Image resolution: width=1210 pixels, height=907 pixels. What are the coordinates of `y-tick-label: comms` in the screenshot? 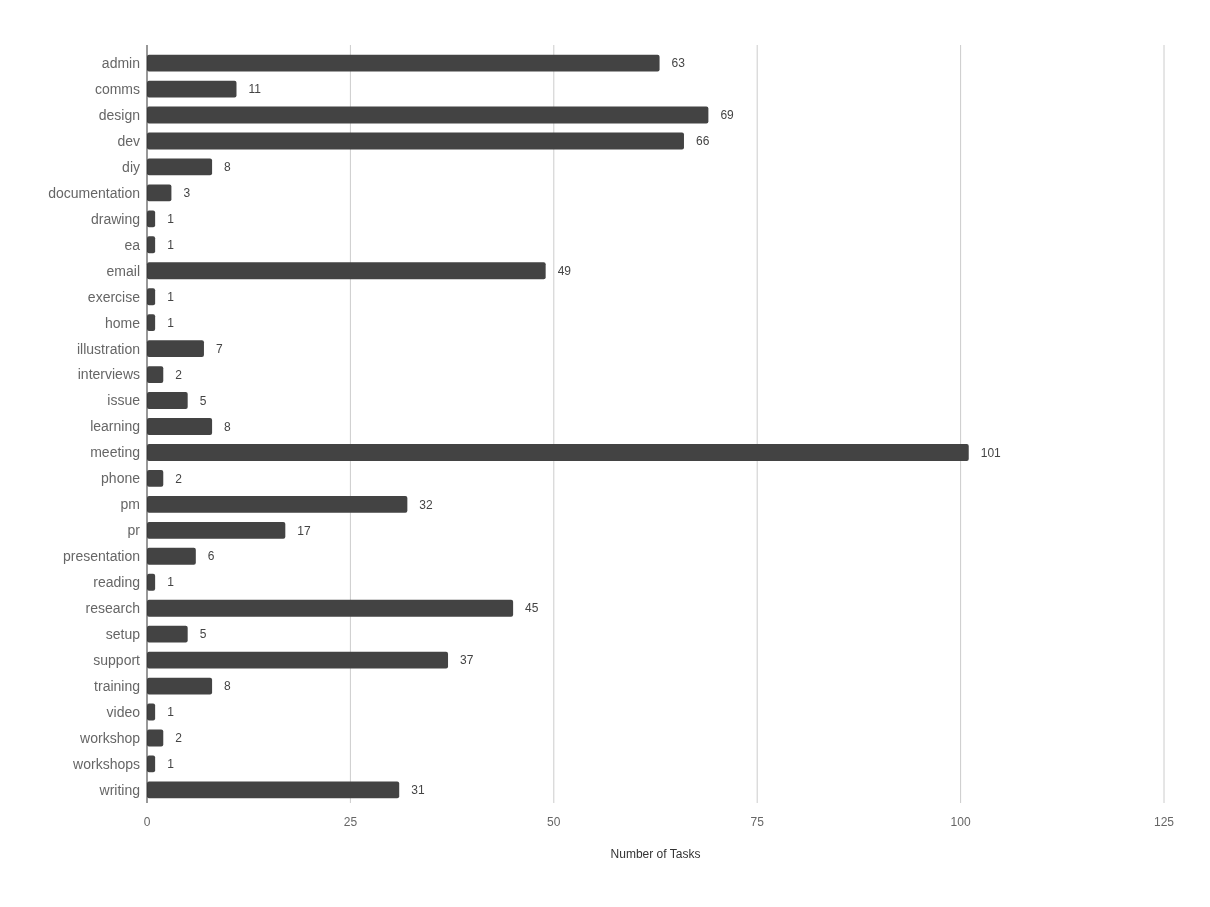 It's located at (117, 88).